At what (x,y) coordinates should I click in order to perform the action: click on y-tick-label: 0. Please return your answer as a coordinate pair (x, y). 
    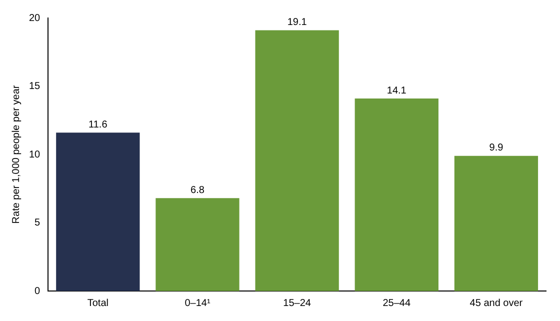
    Looking at the image, I should click on (37, 291).